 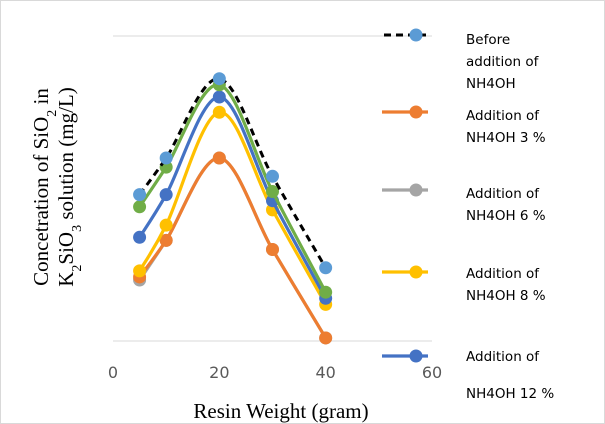 What do you see at coordinates (510, 394) in the screenshot?
I see `legend-label: NH4OH 12 %` at bounding box center [510, 394].